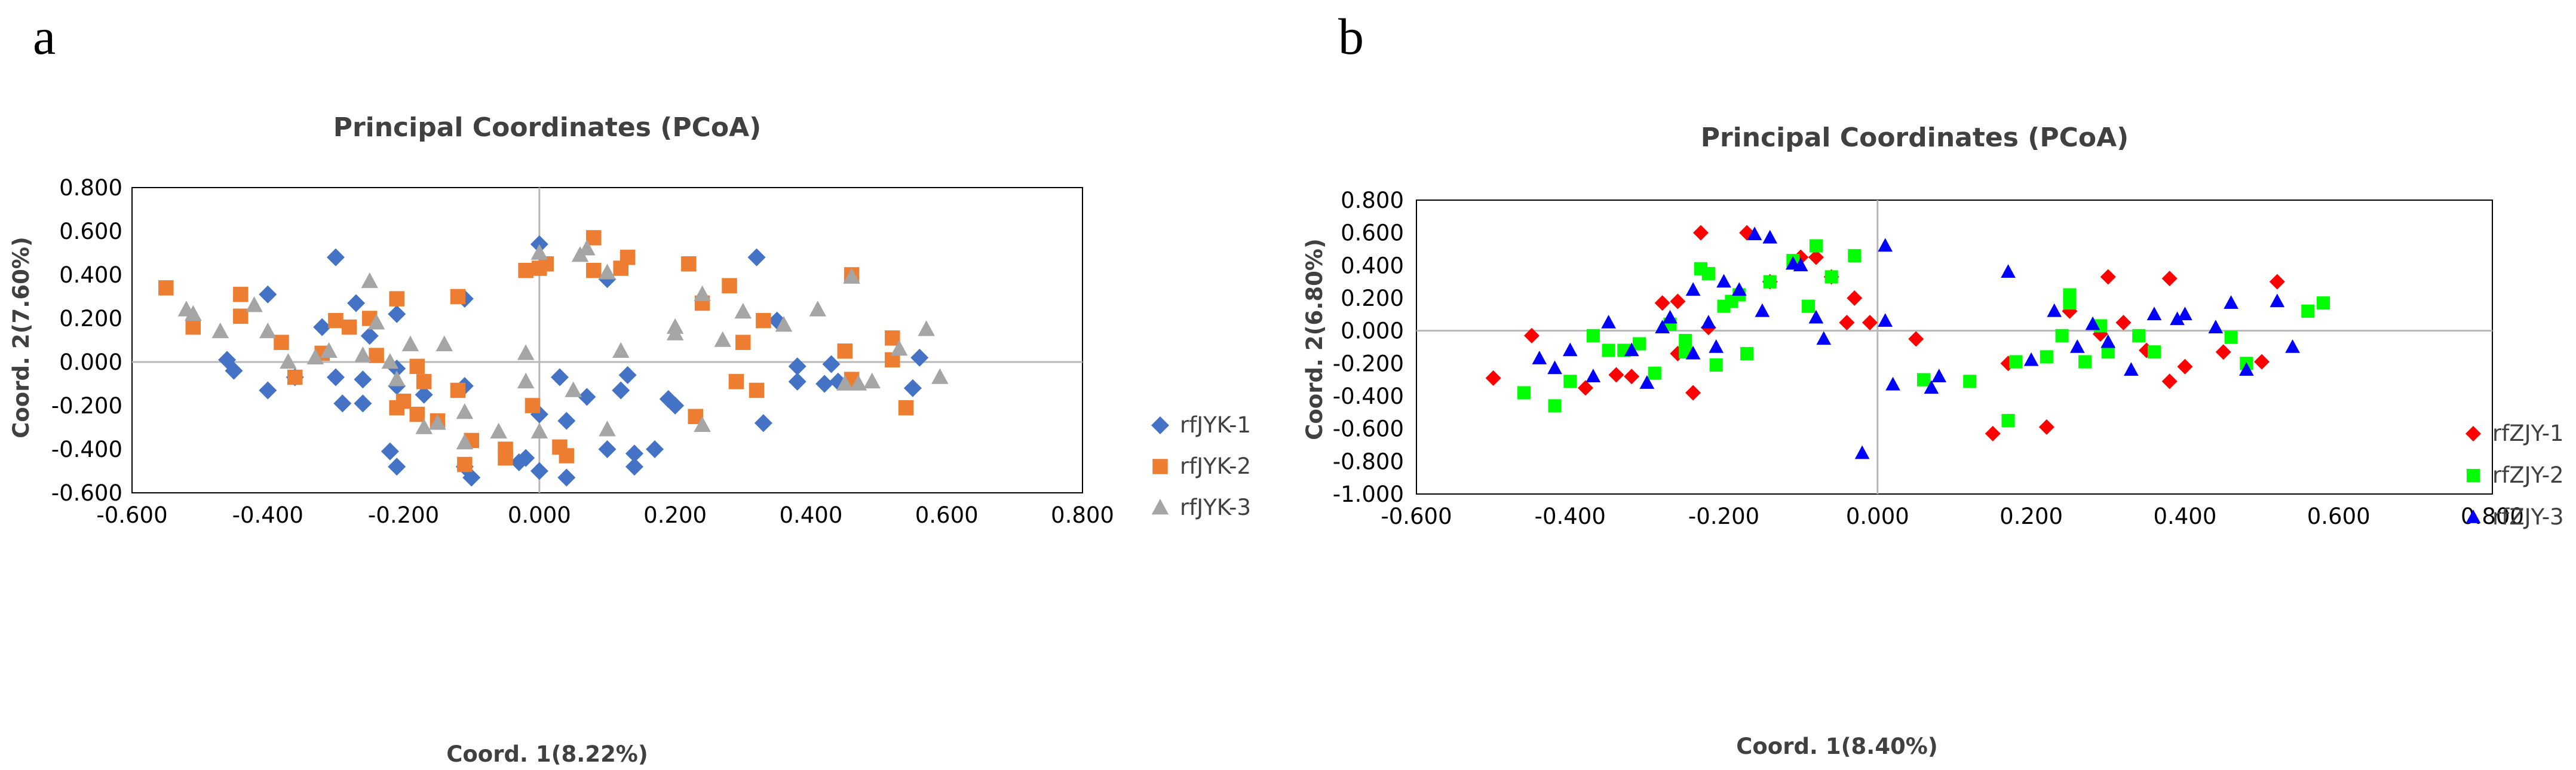 The image size is (2576, 770). What do you see at coordinates (547, 127) in the screenshot?
I see `panel-a-title: Principal Coordinates (PCoA)` at bounding box center [547, 127].